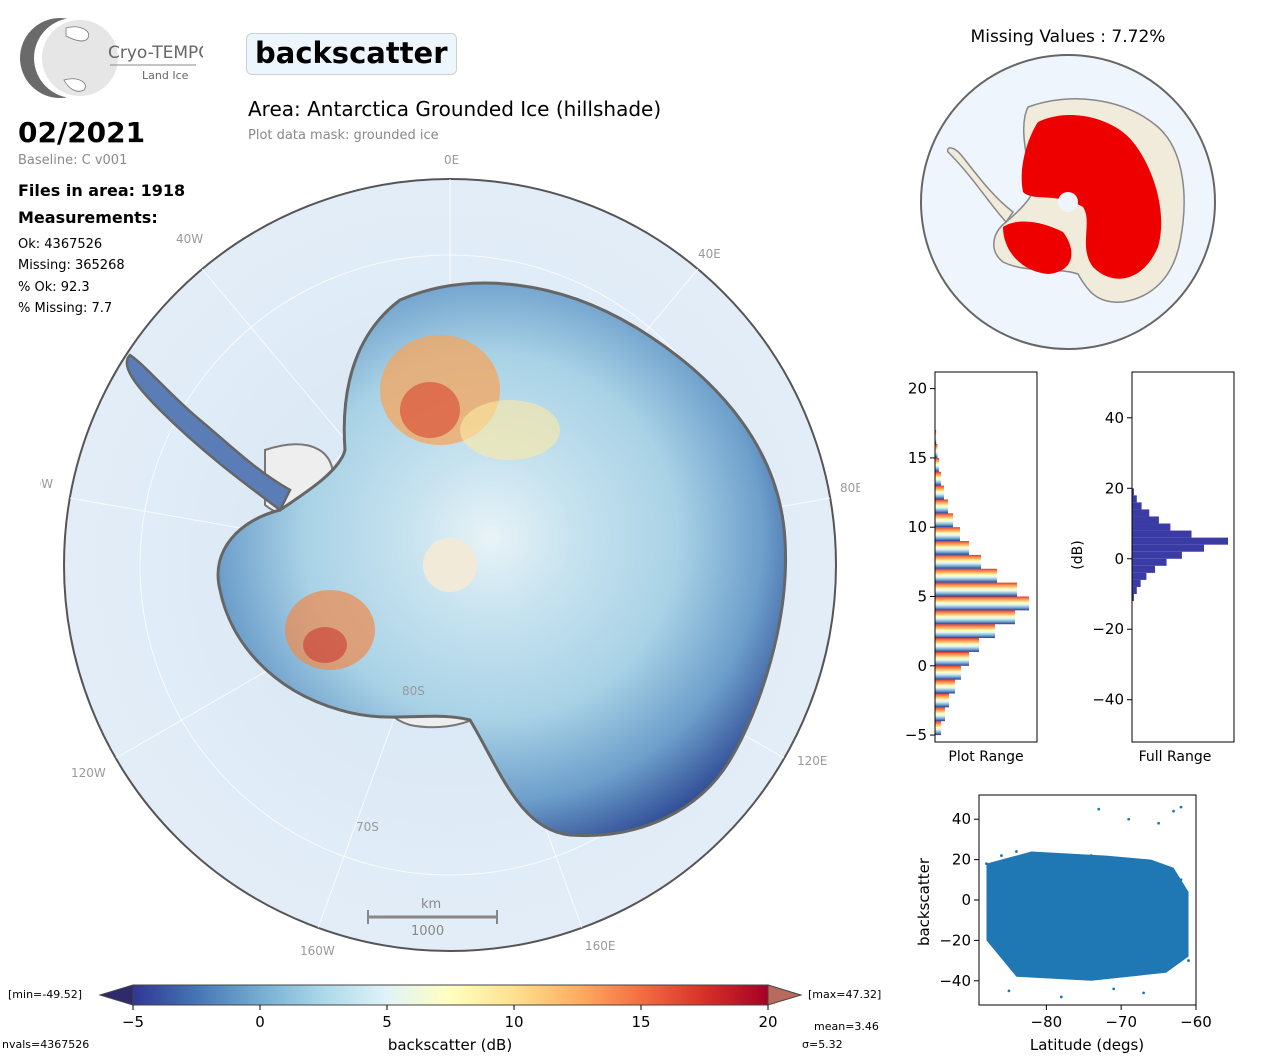 The height and width of the screenshot is (1060, 1272). What do you see at coordinates (317, 951) in the screenshot?
I see `lon-label-160w: 160W` at bounding box center [317, 951].